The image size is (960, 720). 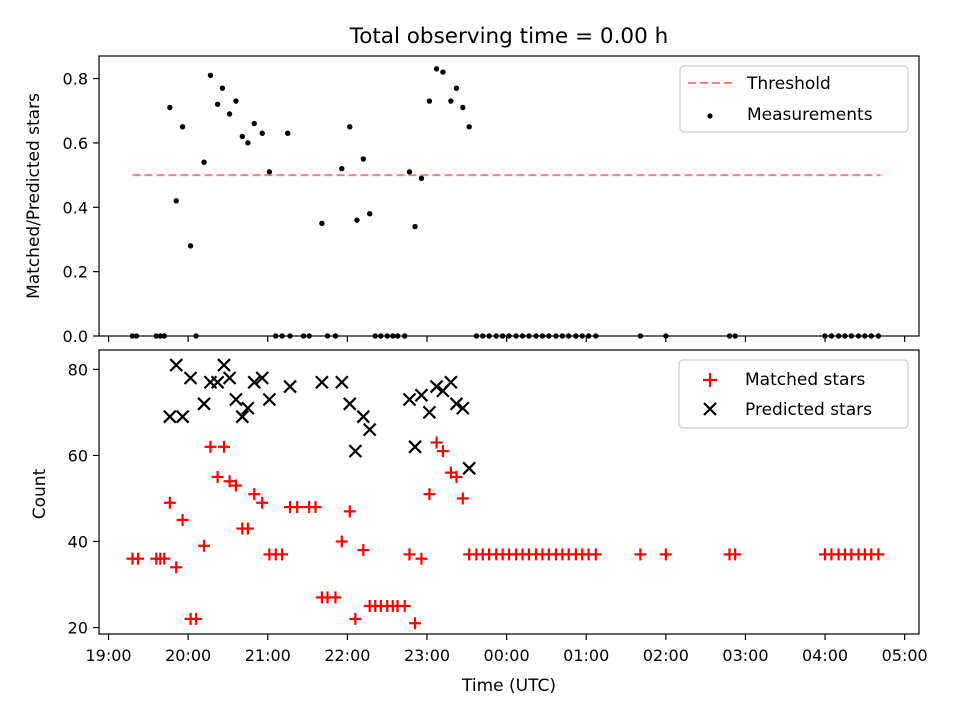 I want to click on xtick-label: 22:00, so click(x=347, y=655).